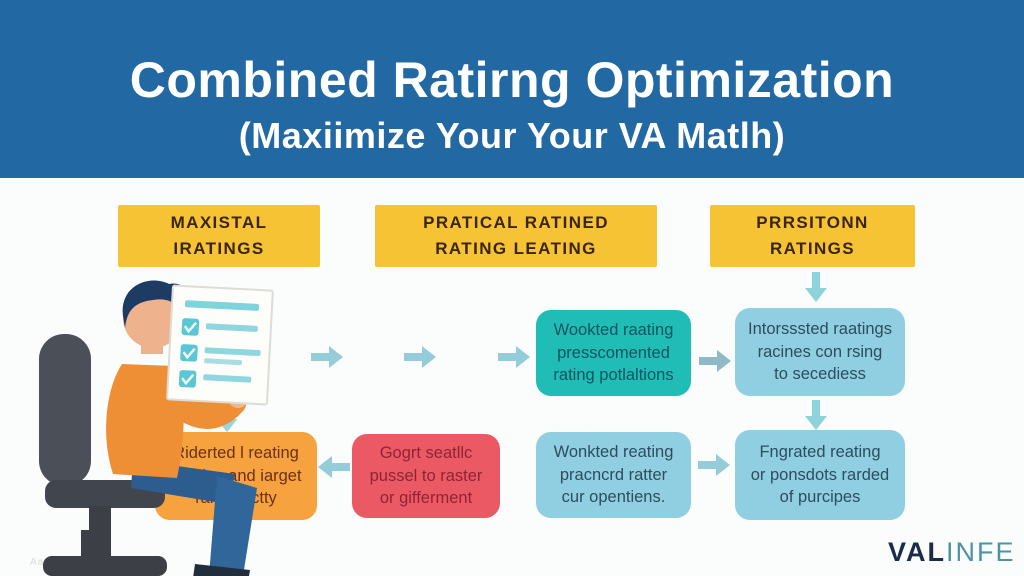 The width and height of the screenshot is (1024, 576). Describe the element at coordinates (820, 451) in the screenshot. I see `box-line: Fngrated reating` at that location.